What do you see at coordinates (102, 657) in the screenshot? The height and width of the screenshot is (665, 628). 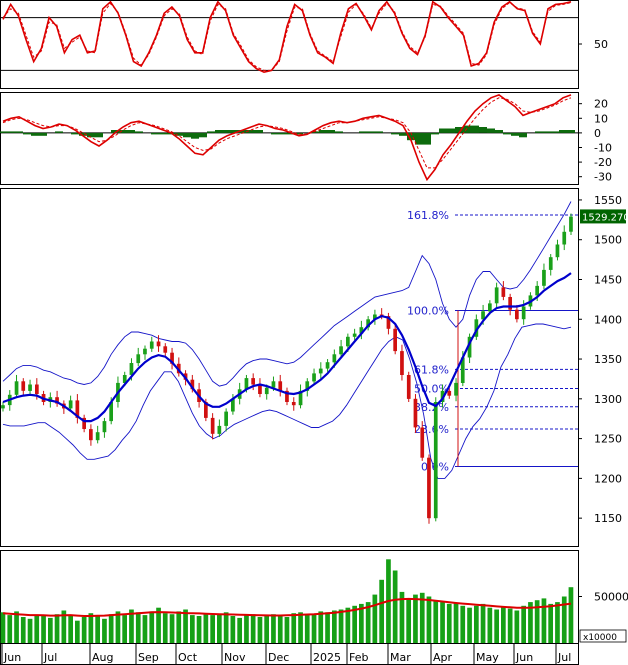 I see `x-tick-label: Aug` at bounding box center [102, 657].